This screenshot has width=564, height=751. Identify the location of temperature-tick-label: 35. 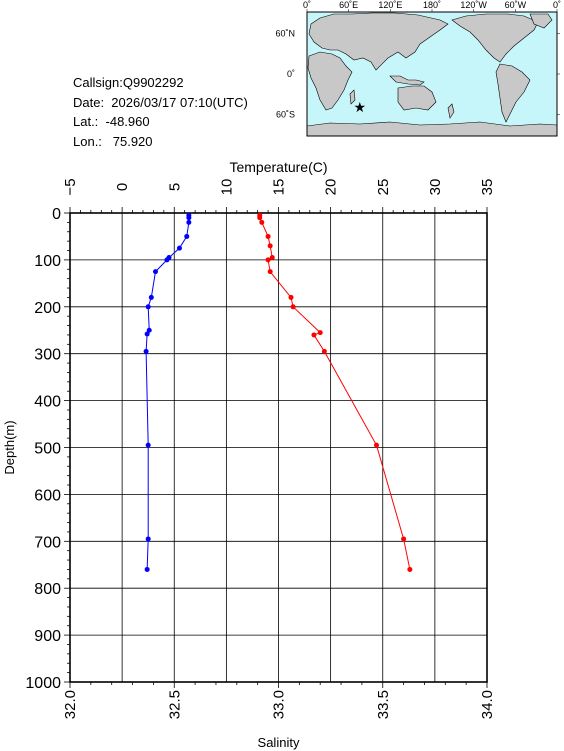
(487, 187).